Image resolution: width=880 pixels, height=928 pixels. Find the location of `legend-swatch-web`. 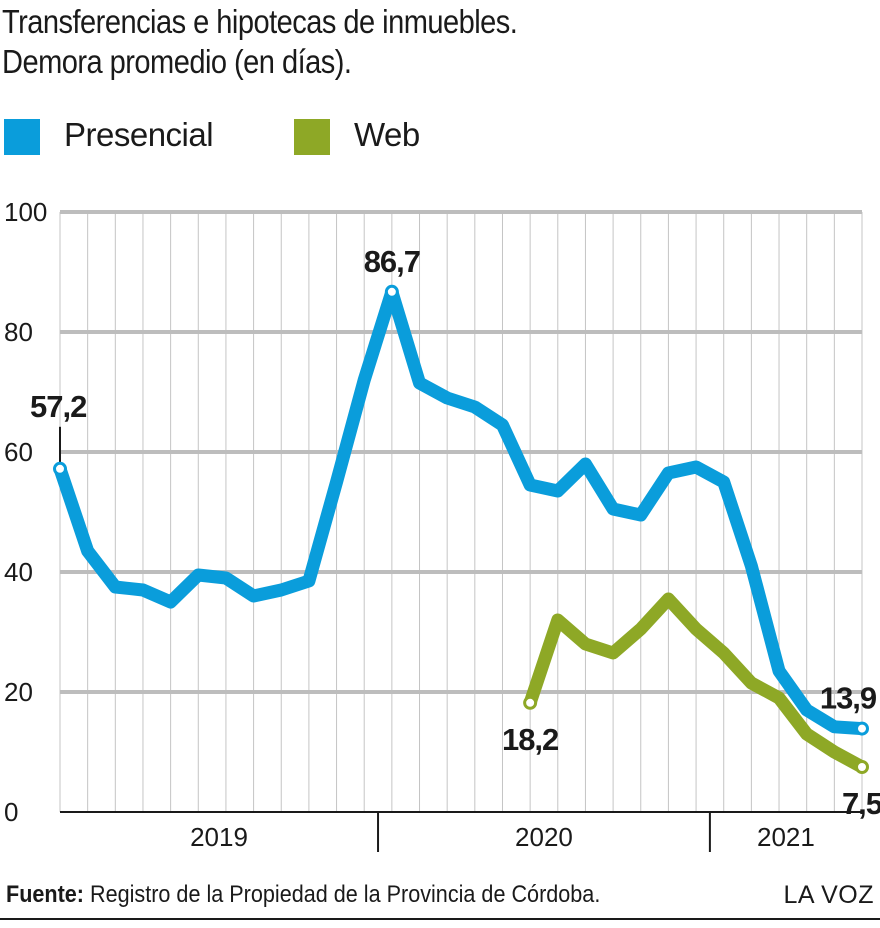

legend-swatch-web is located at coordinates (312, 137).